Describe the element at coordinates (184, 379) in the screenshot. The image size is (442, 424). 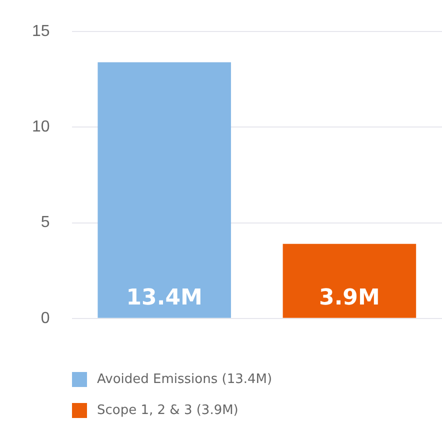
I see `legend-label: Avoided Emissions (13.4M)` at that location.